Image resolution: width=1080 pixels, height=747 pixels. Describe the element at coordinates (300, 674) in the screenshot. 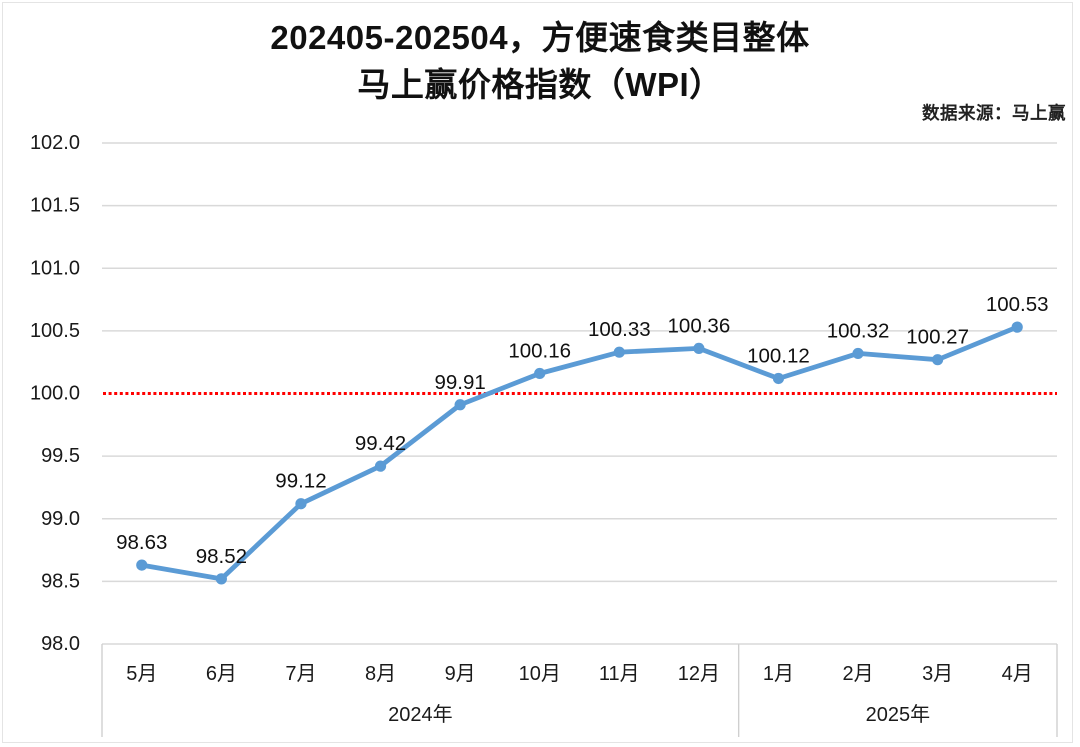

I see `x-month-label: 7月` at that location.